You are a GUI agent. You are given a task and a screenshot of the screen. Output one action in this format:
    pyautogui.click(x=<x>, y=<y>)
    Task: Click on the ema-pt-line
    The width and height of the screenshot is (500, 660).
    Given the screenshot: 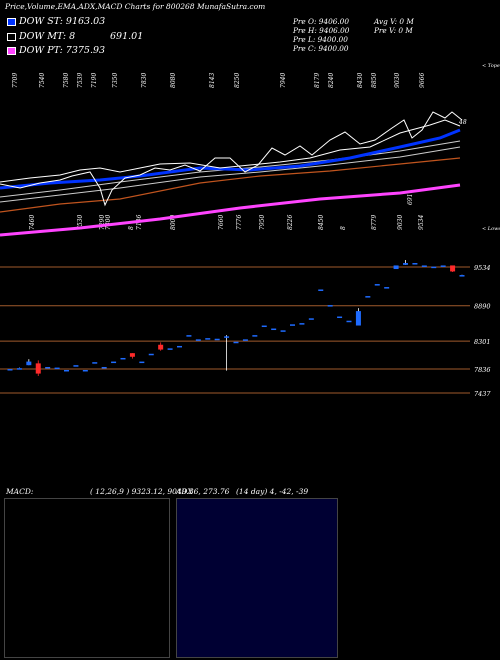 What is the action you would take?
    pyautogui.click(x=230, y=210)
    